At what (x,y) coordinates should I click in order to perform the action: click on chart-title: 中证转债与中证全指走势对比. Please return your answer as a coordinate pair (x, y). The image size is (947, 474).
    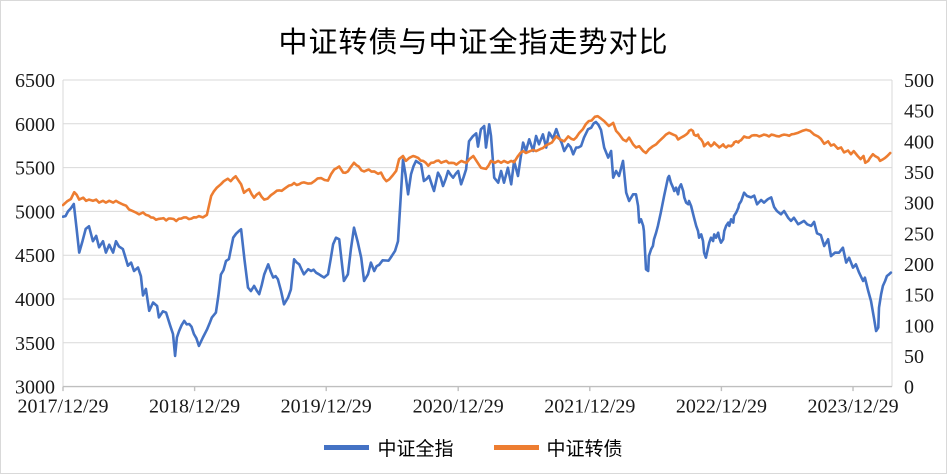
    Looking at the image, I should click on (473, 43).